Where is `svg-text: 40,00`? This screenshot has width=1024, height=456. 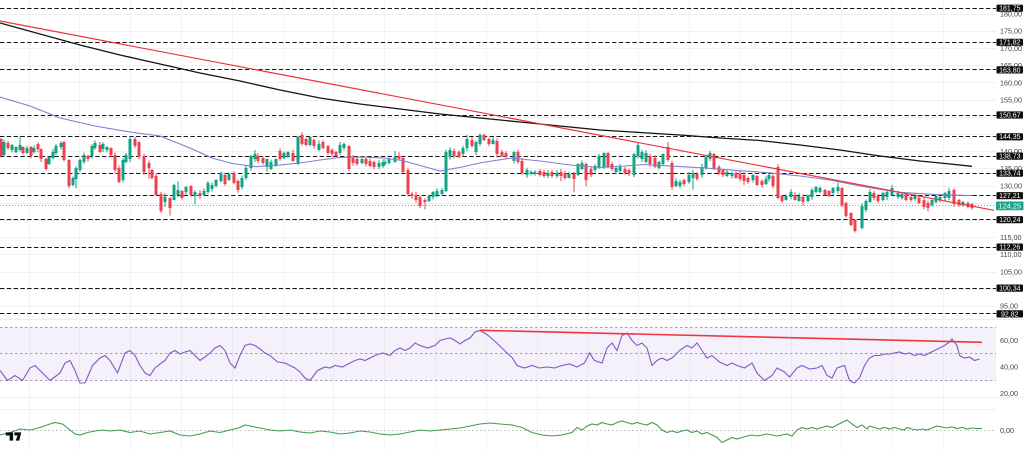
svg-text: 40,00 is located at coordinates (1009, 367).